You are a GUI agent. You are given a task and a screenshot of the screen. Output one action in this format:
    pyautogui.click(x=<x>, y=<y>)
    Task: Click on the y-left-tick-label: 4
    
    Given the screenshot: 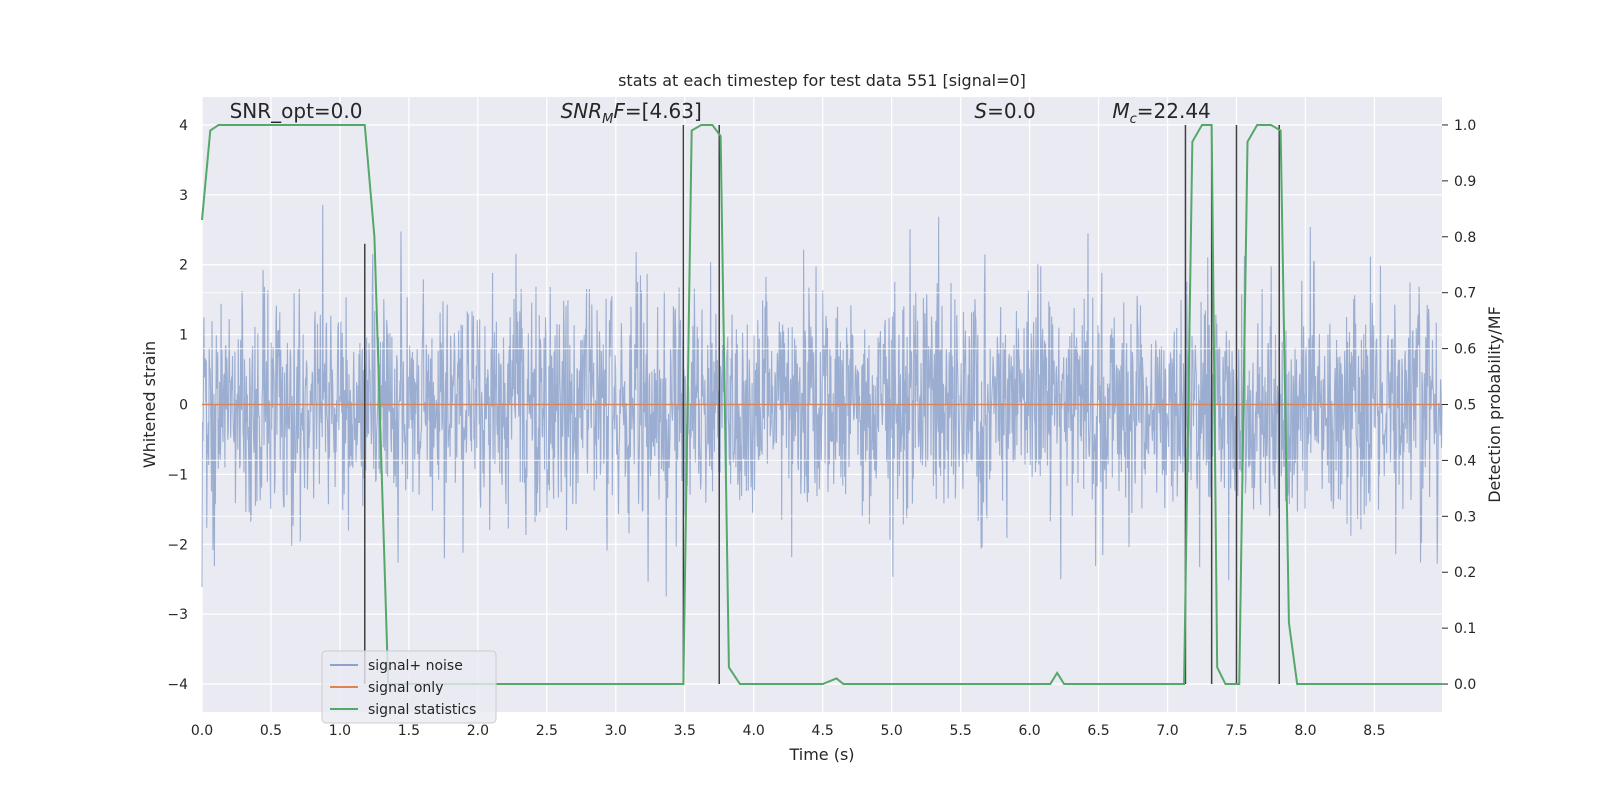 What is the action you would take?
    pyautogui.click(x=183, y=126)
    